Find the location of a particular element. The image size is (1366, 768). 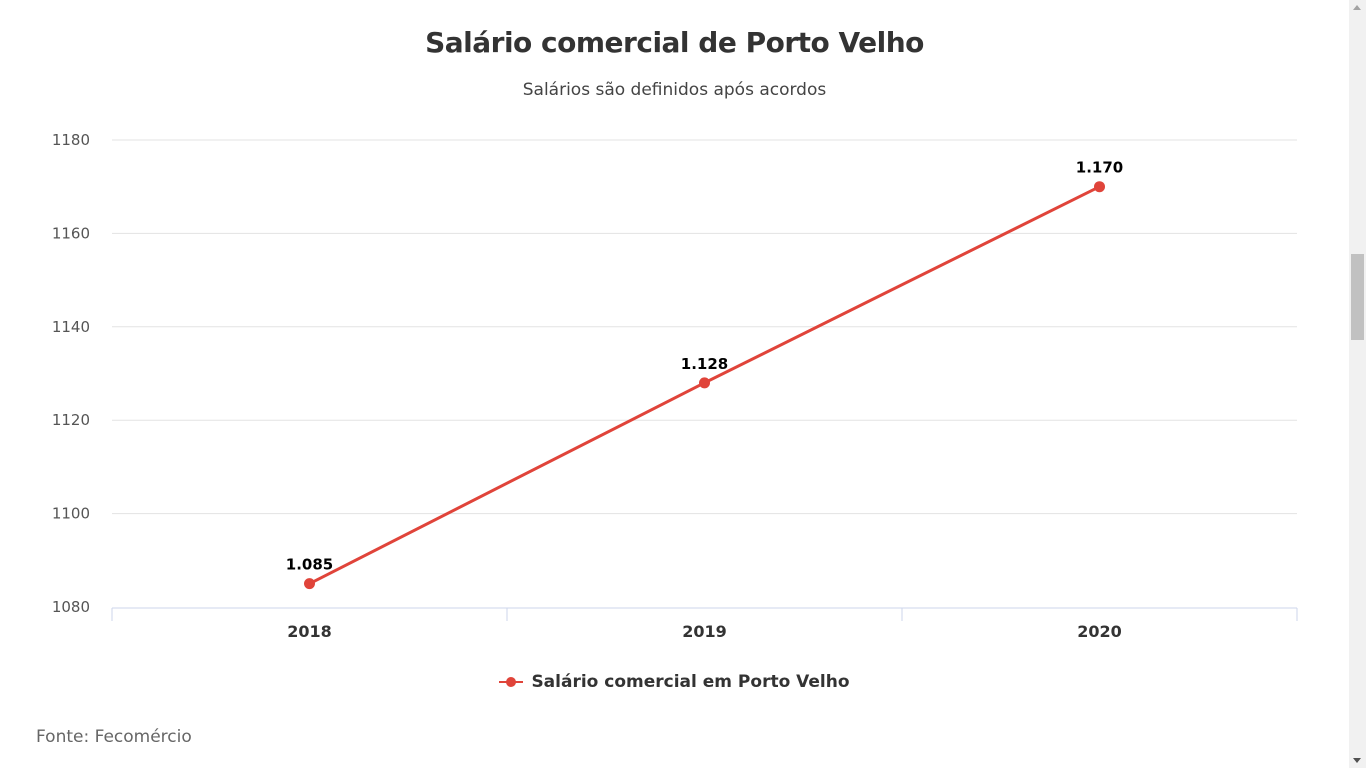

x-tick-label: 2018 is located at coordinates (309, 631).